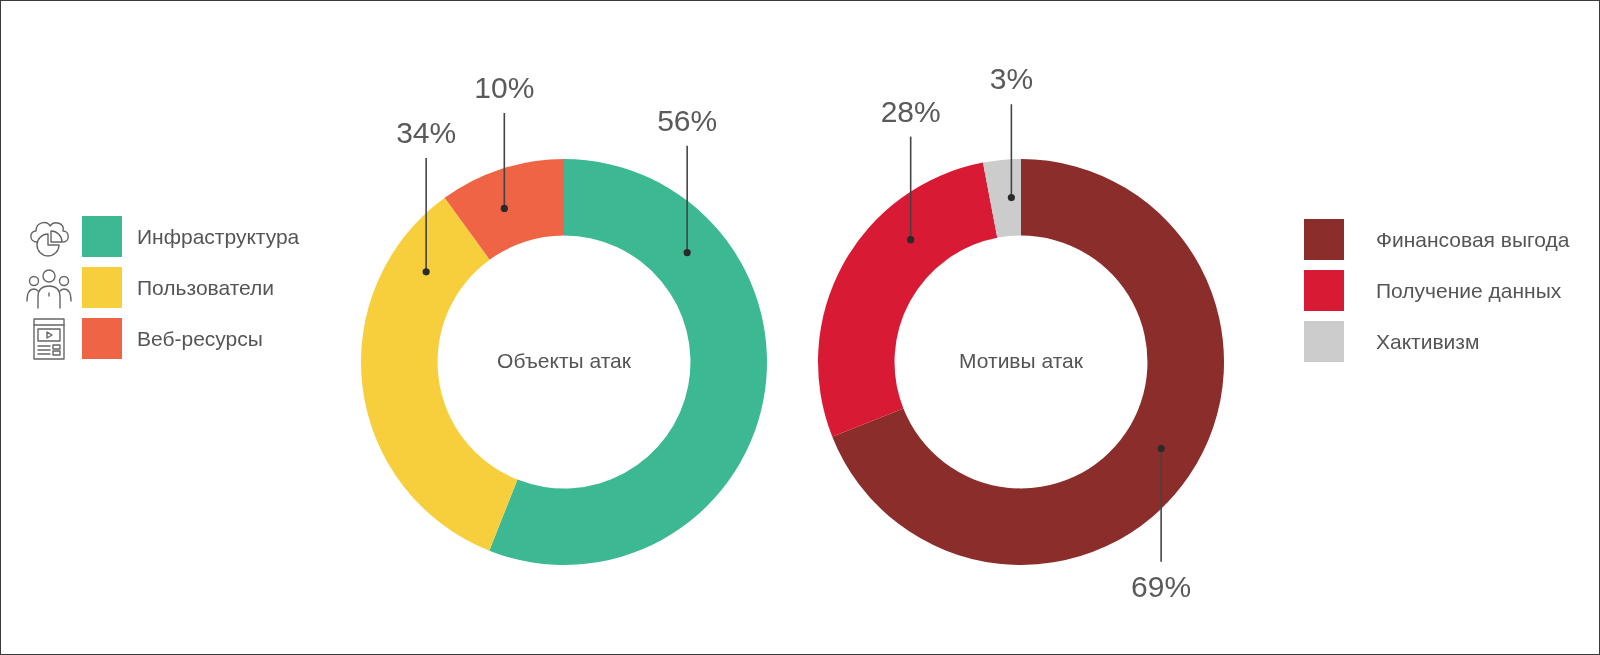 This screenshot has width=1600, height=655. What do you see at coordinates (1469, 291) in the screenshot?
I see `legend-label: Получение данных` at bounding box center [1469, 291].